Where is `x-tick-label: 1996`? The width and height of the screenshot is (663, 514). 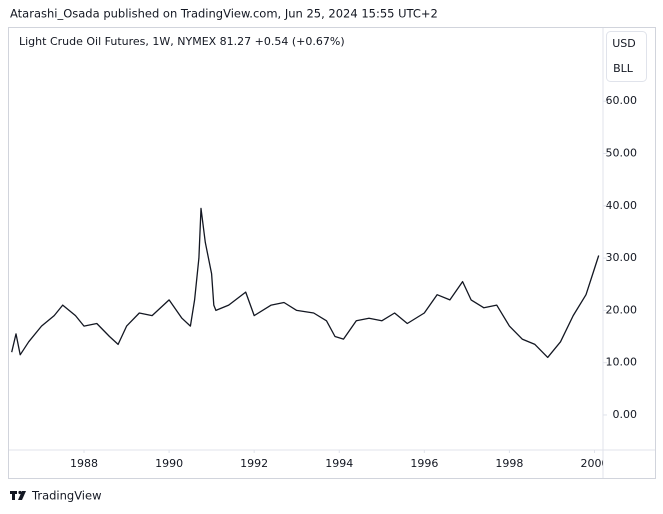
x-tick-label: 1996 is located at coordinates (424, 463).